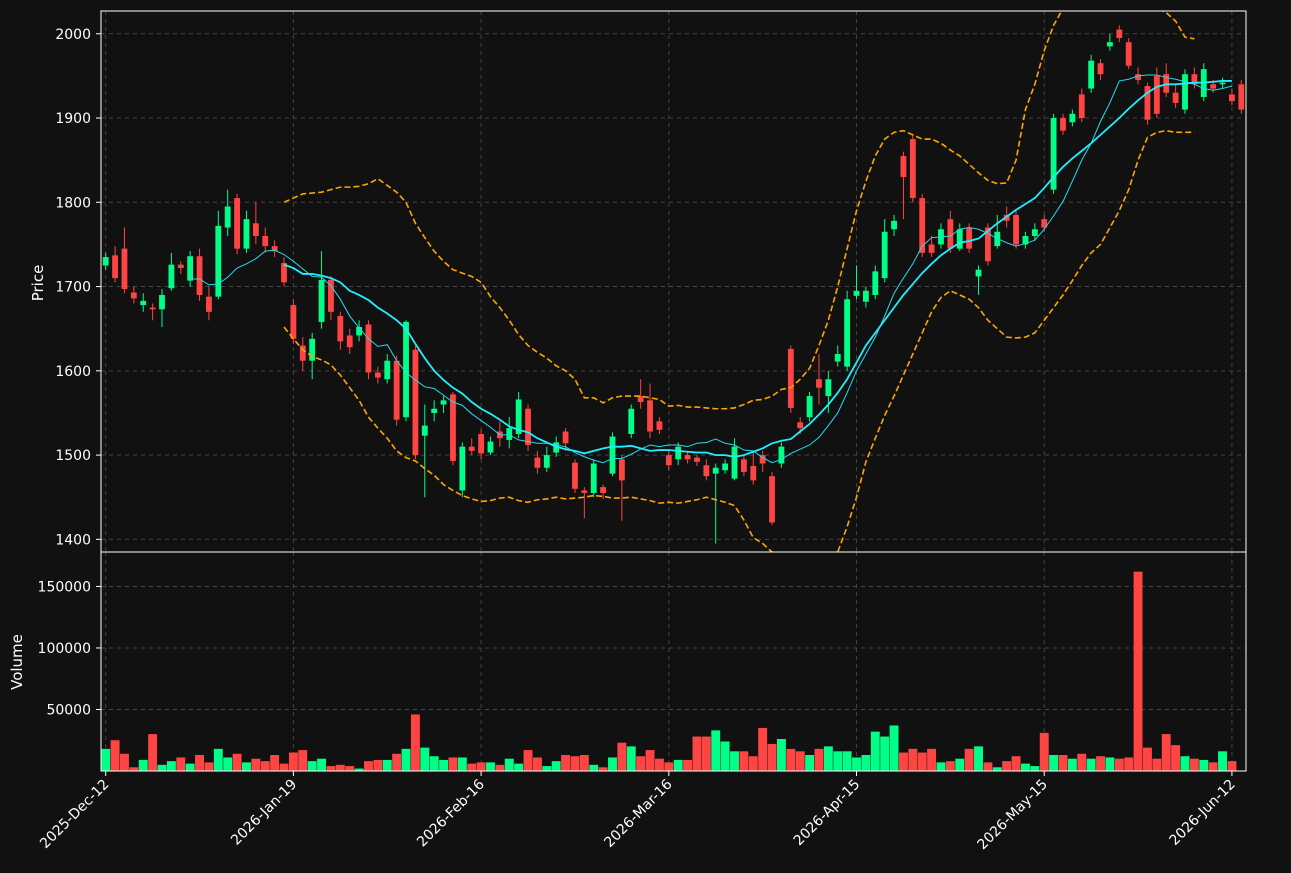  Describe the element at coordinates (73, 372) in the screenshot. I see `price-tick-label: 1600` at that location.